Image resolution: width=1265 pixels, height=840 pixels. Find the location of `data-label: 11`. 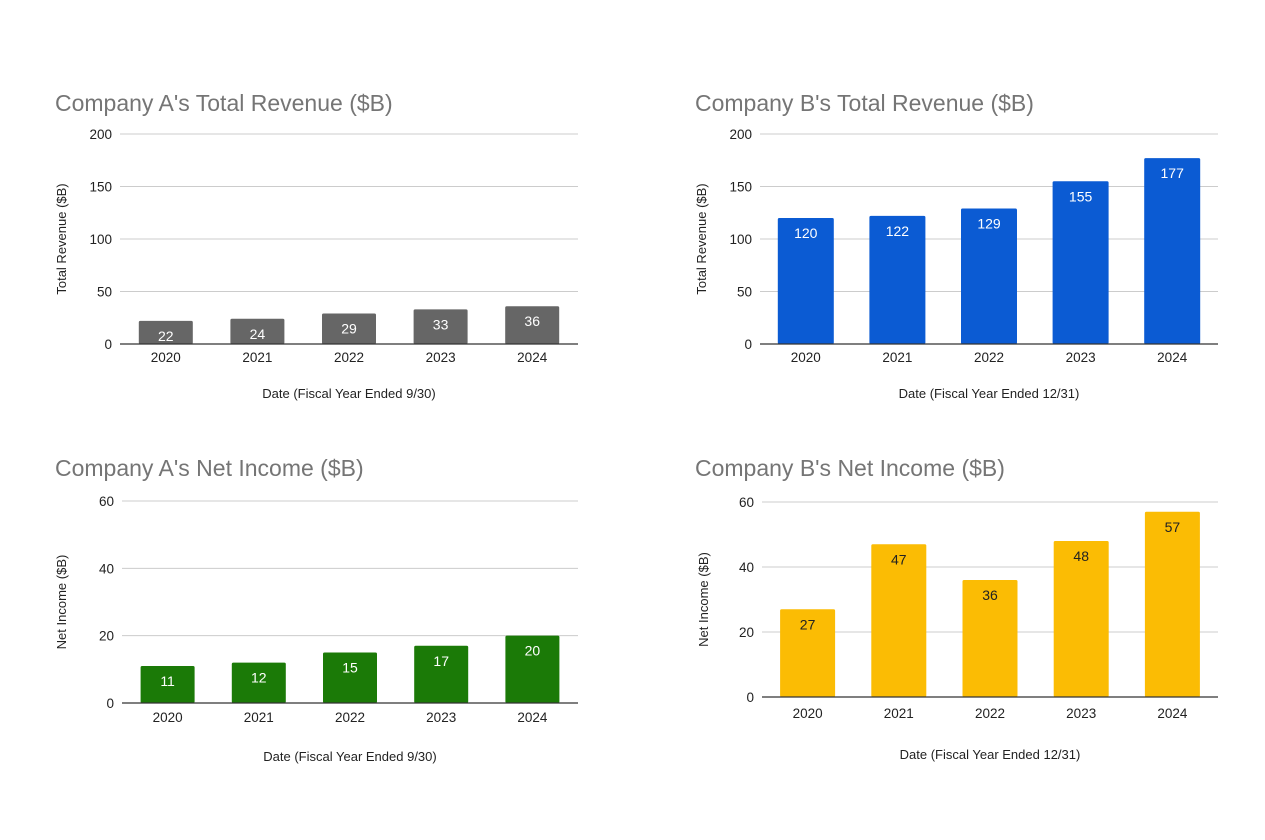

data-label: 11 is located at coordinates (167, 681).